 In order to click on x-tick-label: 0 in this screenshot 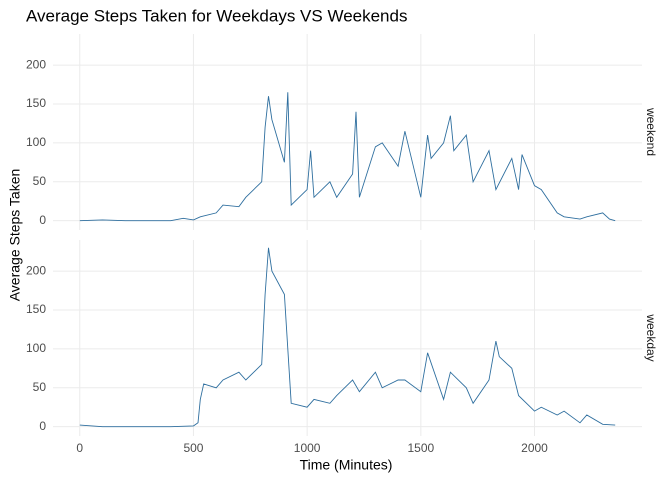, I will do `click(79, 448)`.